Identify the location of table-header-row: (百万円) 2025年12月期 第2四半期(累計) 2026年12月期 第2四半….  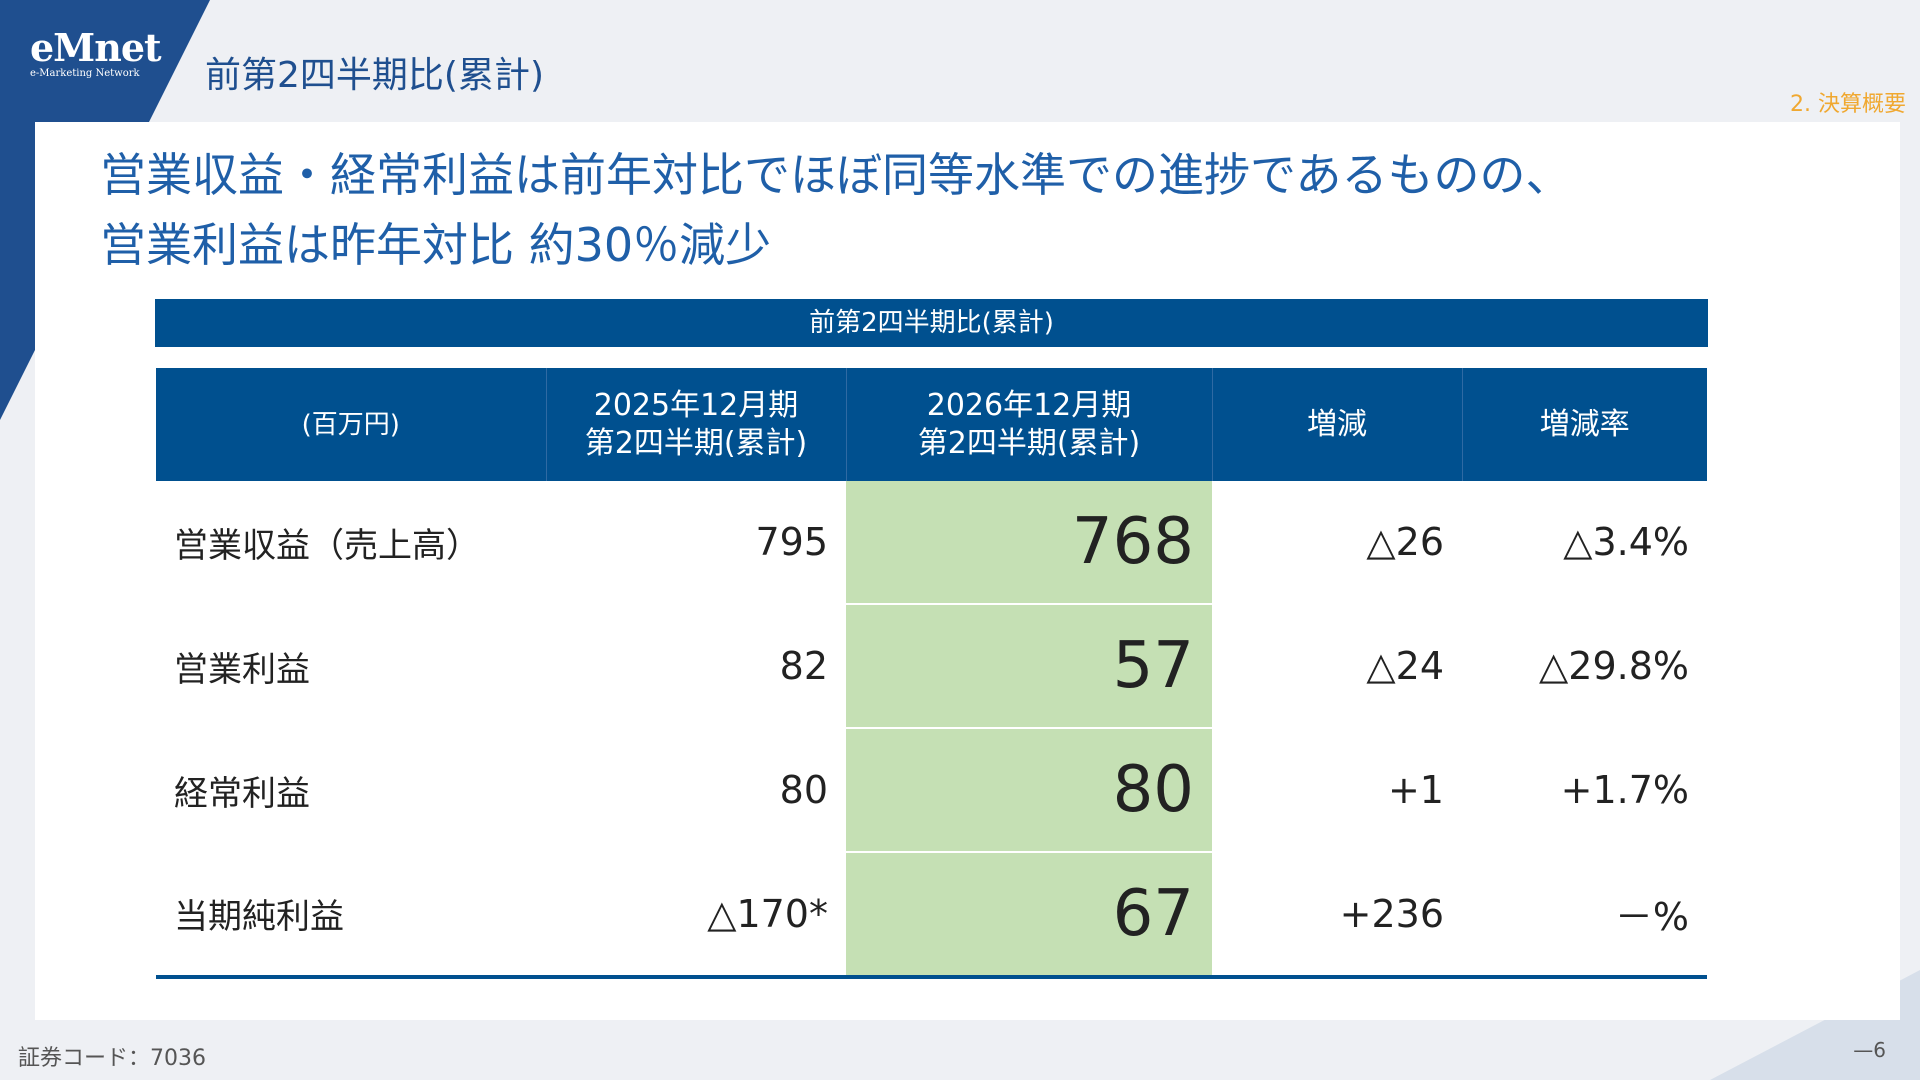
(931, 424).